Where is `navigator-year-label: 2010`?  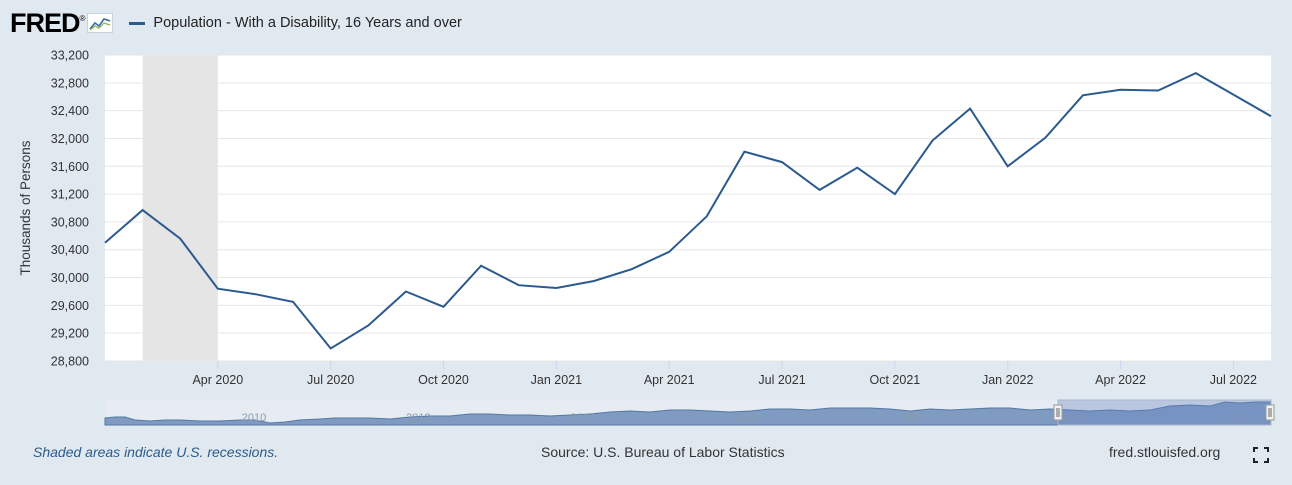
navigator-year-label: 2010 is located at coordinates (254, 418).